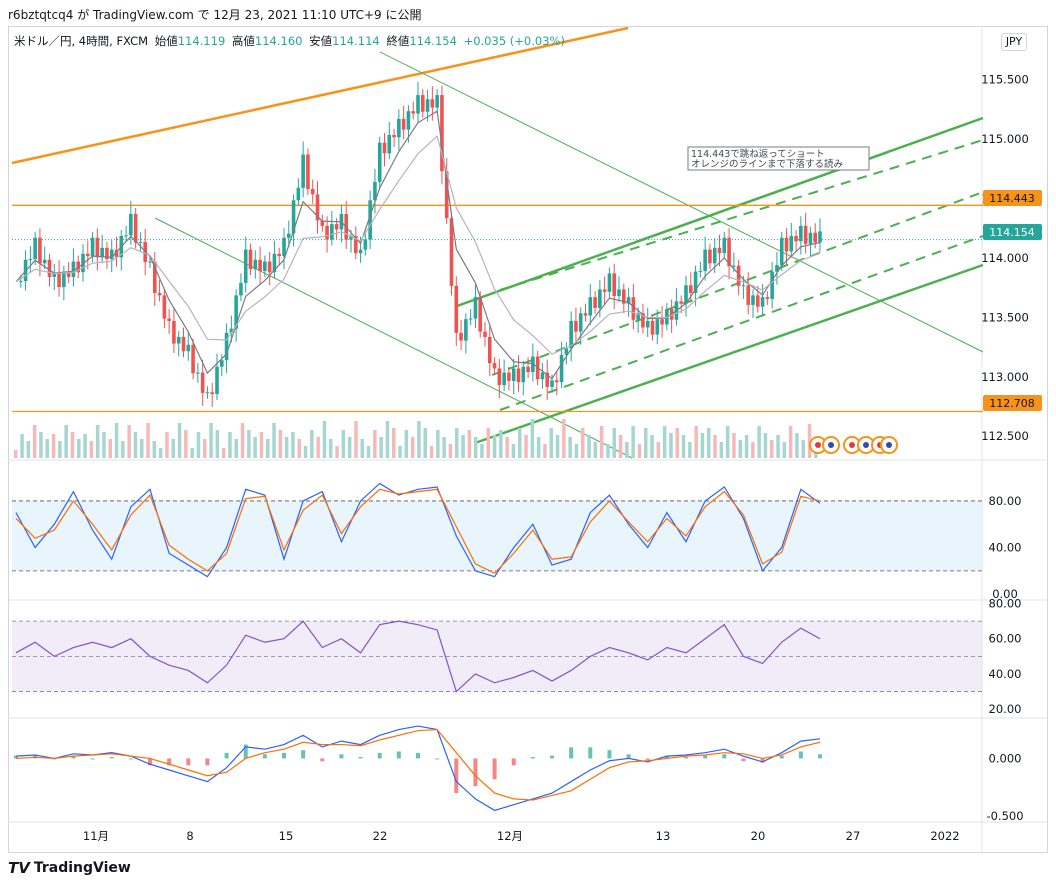 The width and height of the screenshot is (1056, 885). Describe the element at coordinates (1005, 709) in the screenshot. I see `rsi-tick-label: 20.00` at that location.